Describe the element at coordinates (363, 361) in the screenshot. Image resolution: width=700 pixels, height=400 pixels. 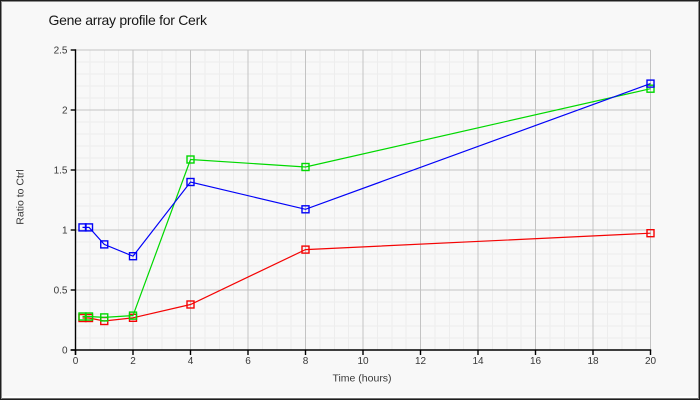
I see `svg-text: 10` at that location.